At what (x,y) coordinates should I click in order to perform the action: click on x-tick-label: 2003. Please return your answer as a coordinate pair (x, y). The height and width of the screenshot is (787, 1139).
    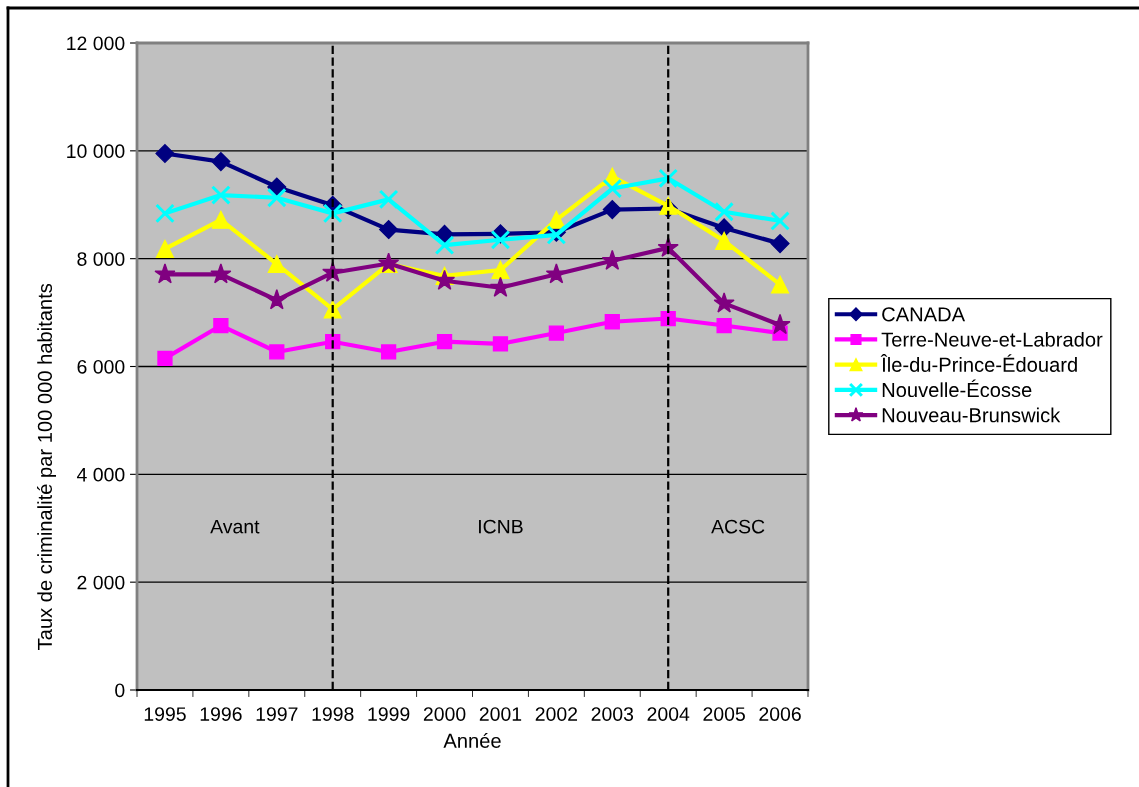
    Looking at the image, I should click on (612, 714).